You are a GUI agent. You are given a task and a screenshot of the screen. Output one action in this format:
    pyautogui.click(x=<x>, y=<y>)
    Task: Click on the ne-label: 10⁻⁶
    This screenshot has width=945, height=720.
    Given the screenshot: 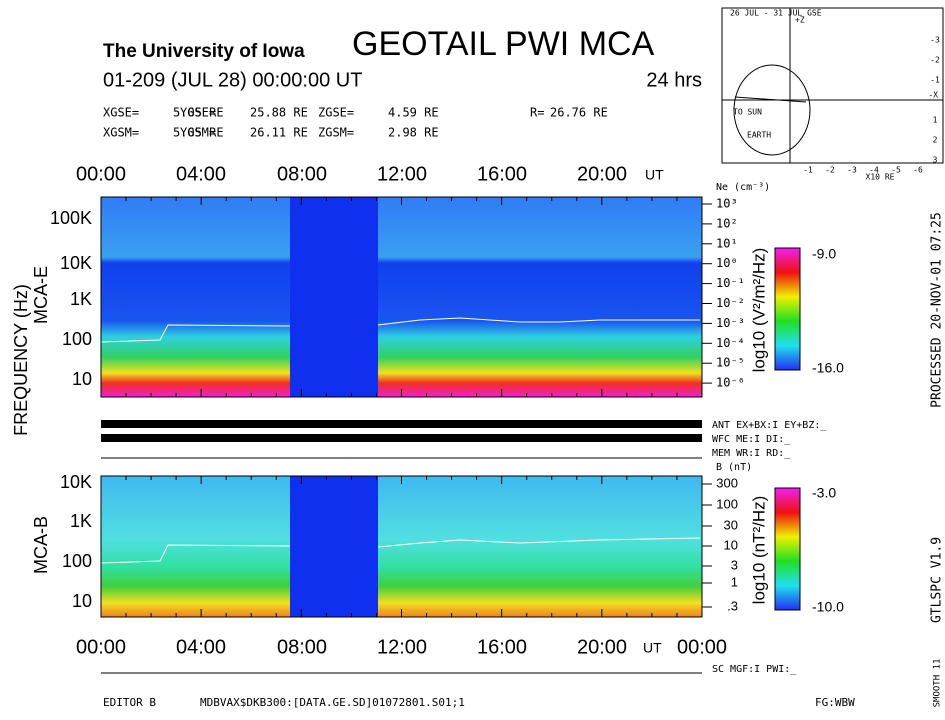 What is the action you would take?
    pyautogui.click(x=730, y=383)
    